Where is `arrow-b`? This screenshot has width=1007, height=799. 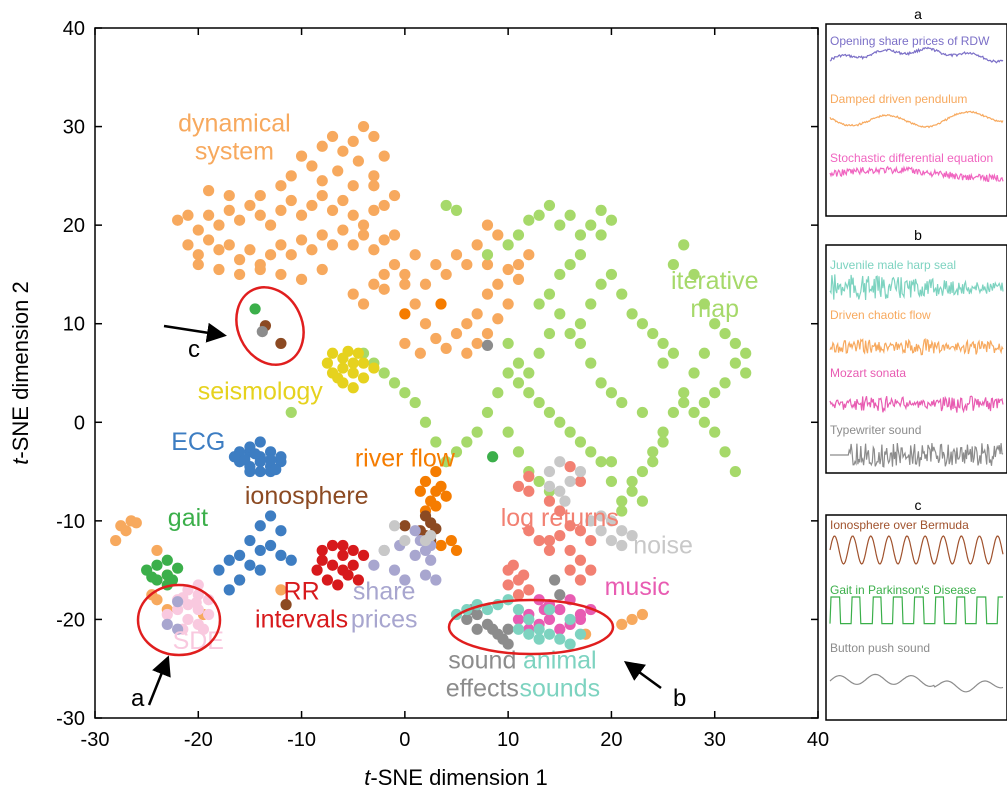
arrow-b is located at coordinates (642, 675).